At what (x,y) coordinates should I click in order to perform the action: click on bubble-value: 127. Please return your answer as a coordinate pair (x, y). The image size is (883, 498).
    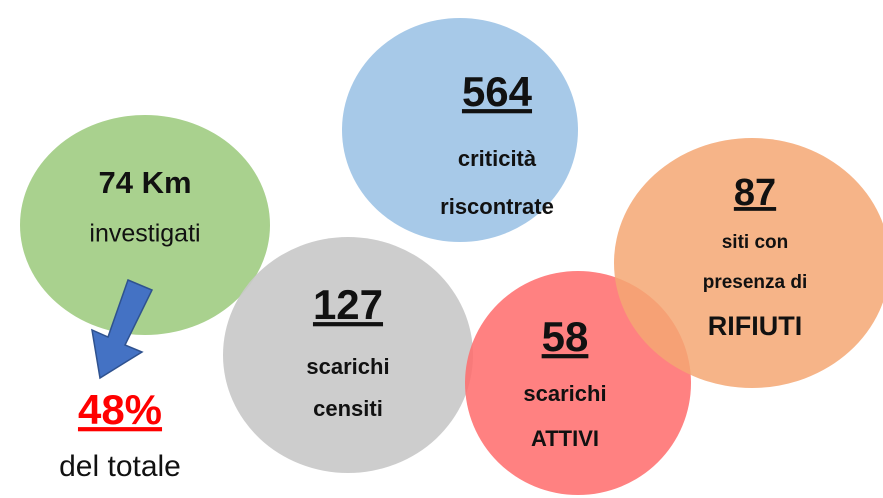
    Looking at the image, I should click on (348, 304).